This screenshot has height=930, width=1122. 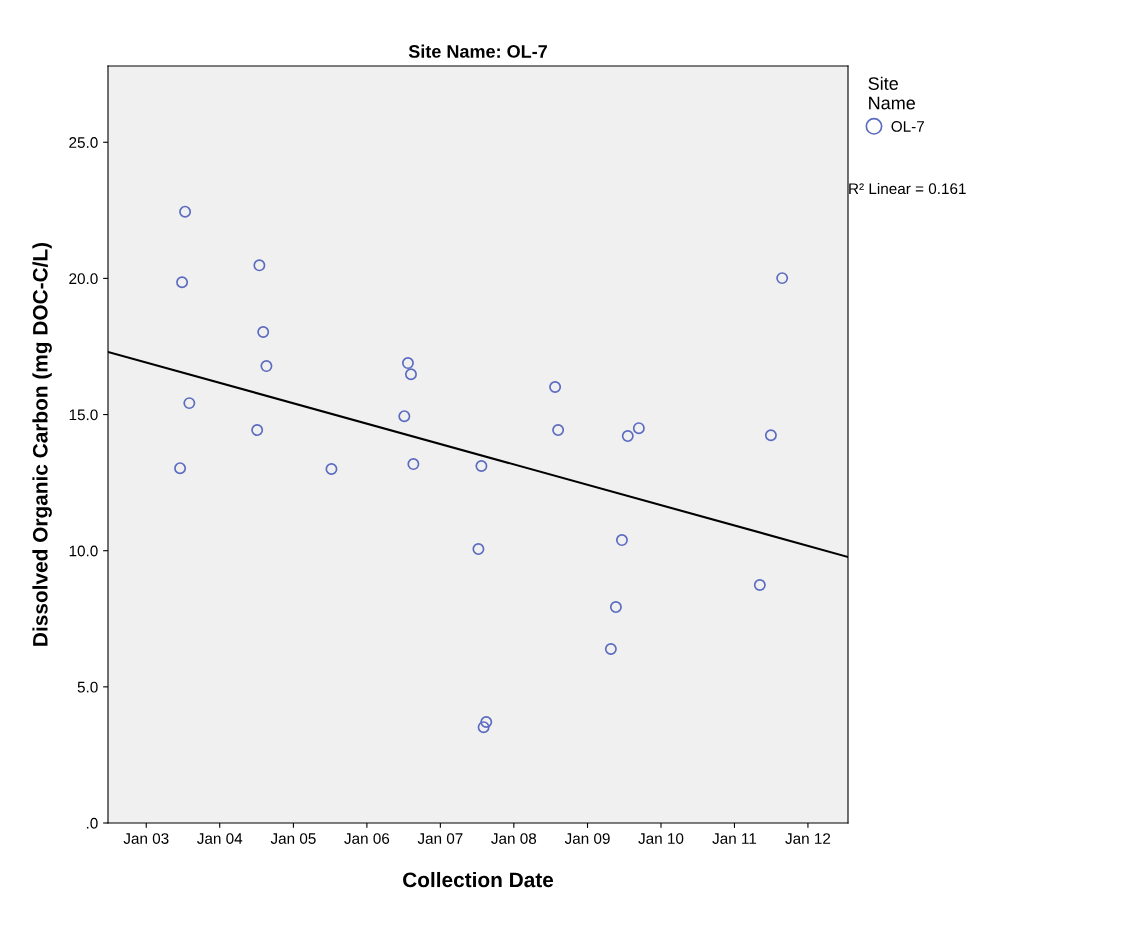 What do you see at coordinates (661, 838) in the screenshot?
I see `x-tick-label: Jan 10` at bounding box center [661, 838].